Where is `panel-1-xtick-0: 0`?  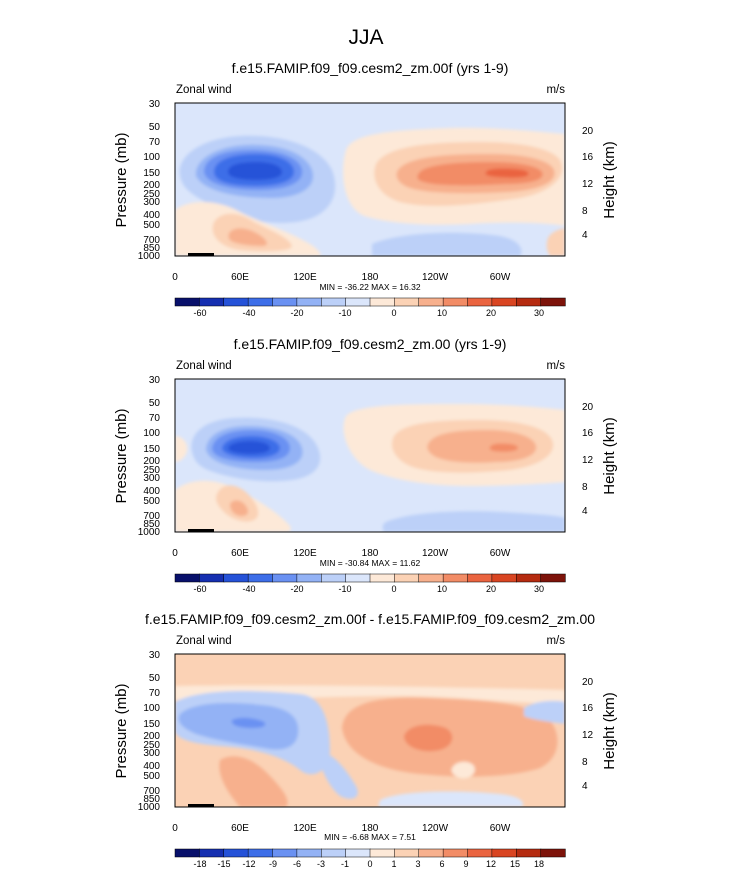 panel-1-xtick-0: 0 is located at coordinates (175, 277).